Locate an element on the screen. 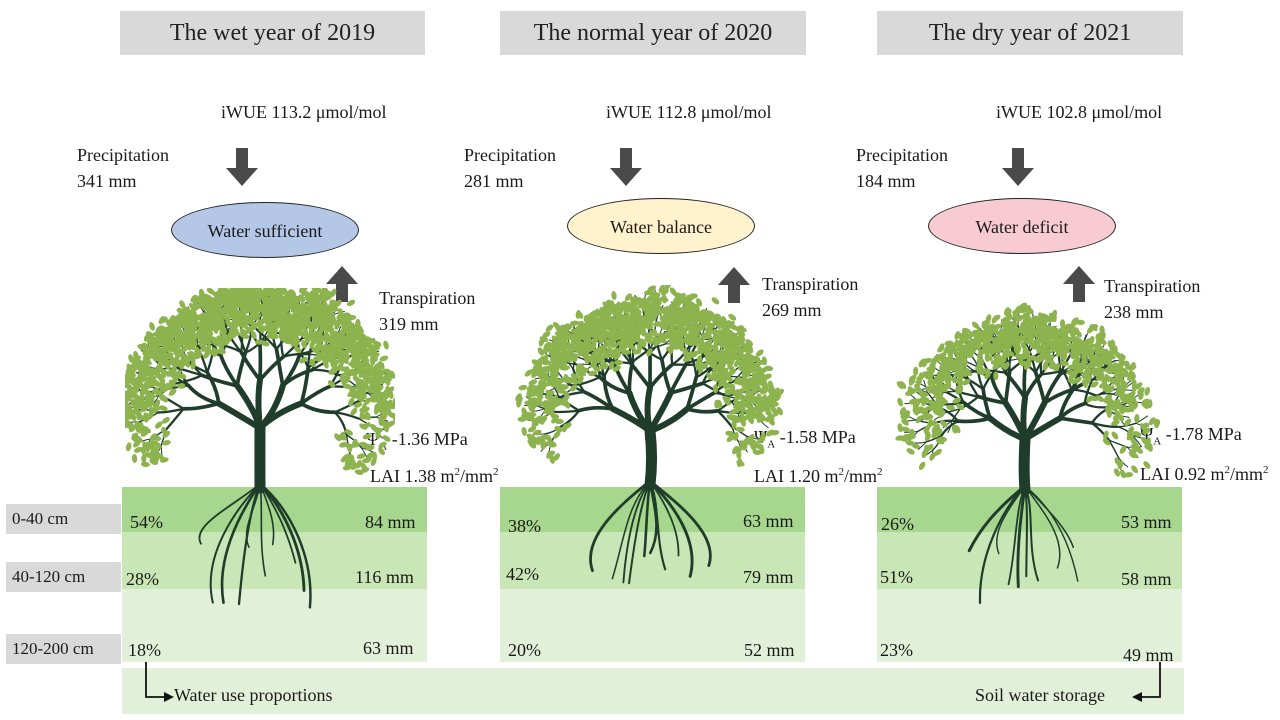  storage-2019-120-200: 63 mm is located at coordinates (388, 648).